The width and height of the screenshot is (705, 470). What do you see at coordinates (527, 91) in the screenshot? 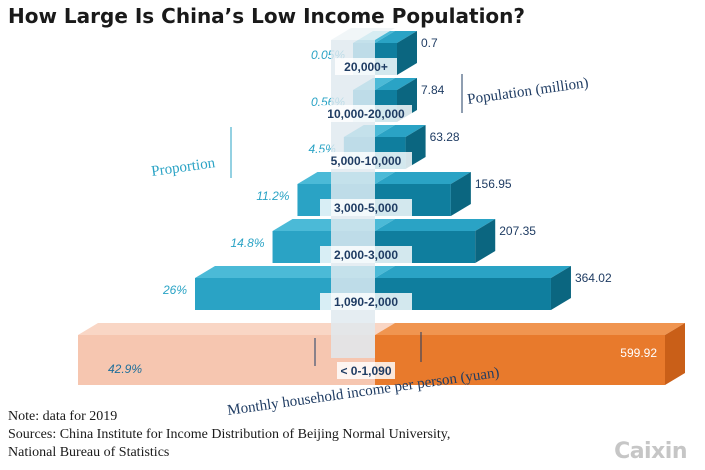
I see `population-series-label: Population (million)` at bounding box center [527, 91].